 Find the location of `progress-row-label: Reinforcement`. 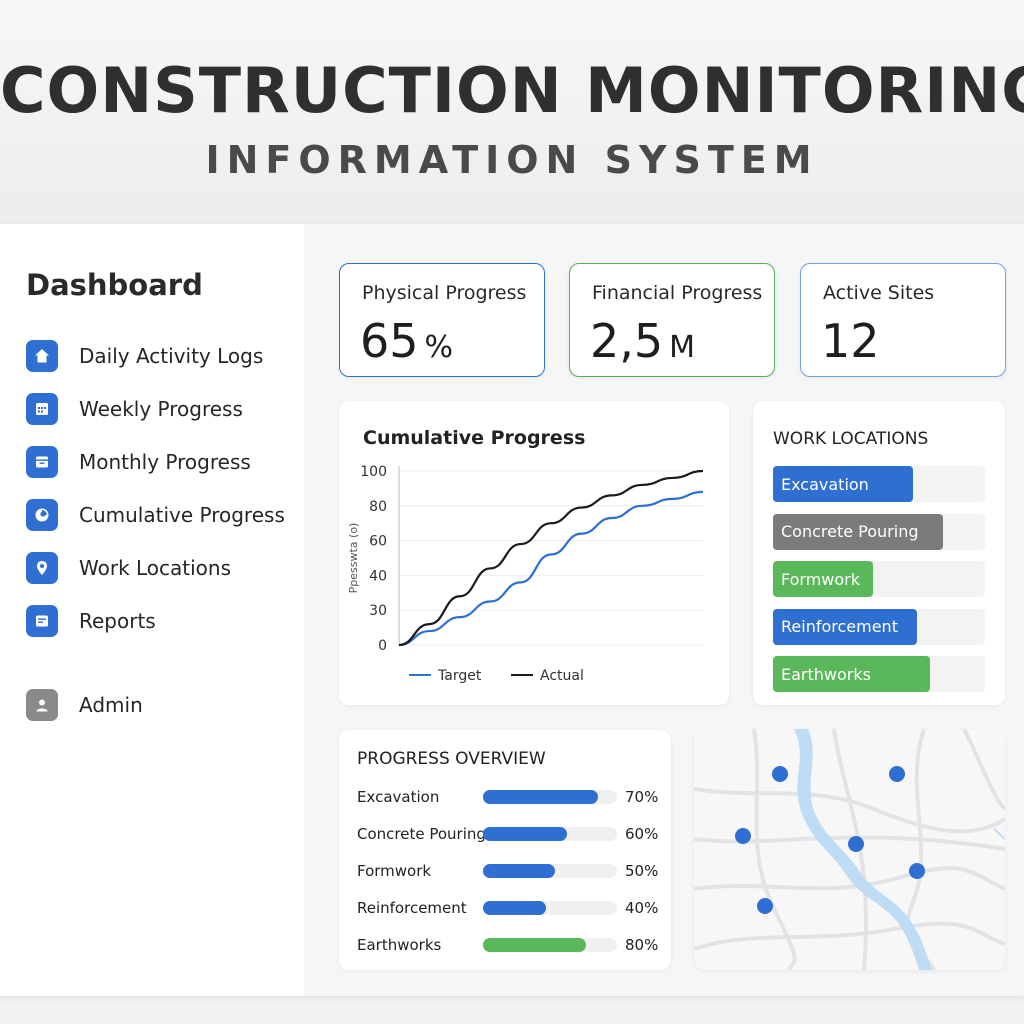

progress-row-label: Reinforcement is located at coordinates (412, 908).